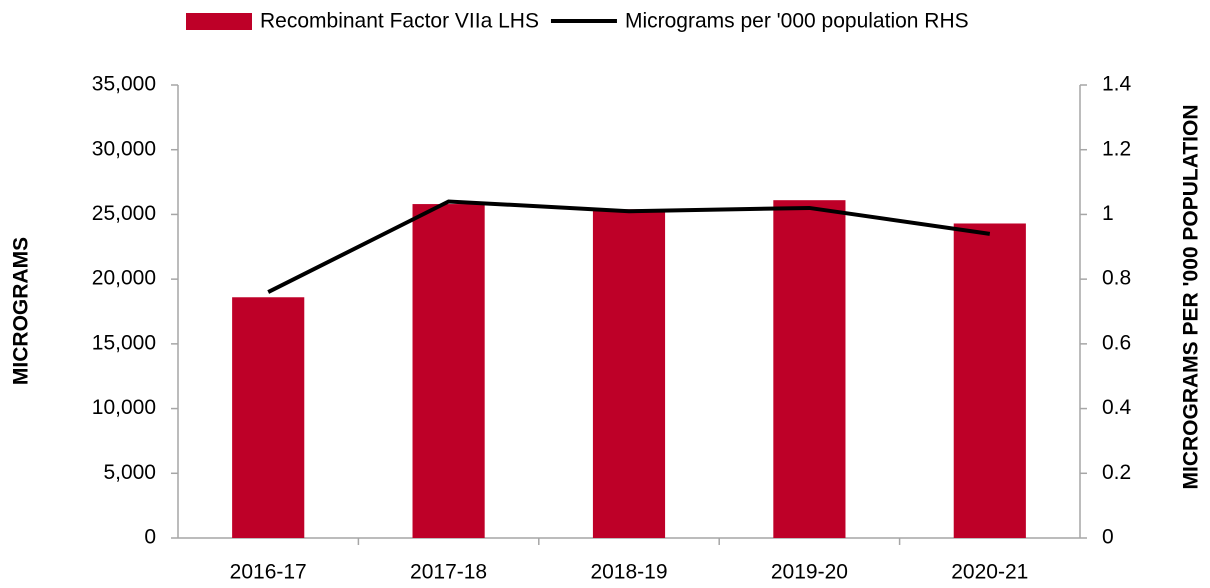 The height and width of the screenshot is (588, 1210). Describe the element at coordinates (448, 572) in the screenshot. I see `x-tick-label: 2017-18` at that location.